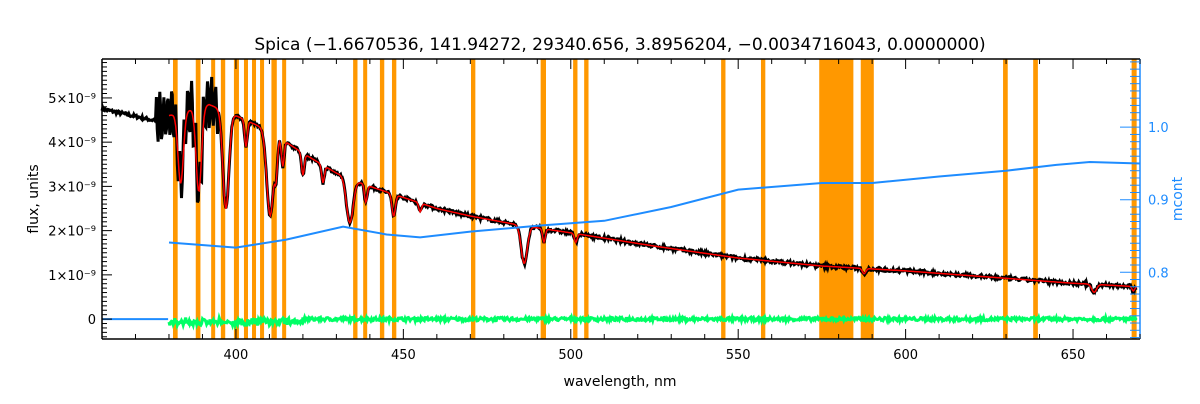 The height and width of the screenshot is (404, 1200). Describe the element at coordinates (652, 321) in the screenshot. I see `residual-line` at that location.